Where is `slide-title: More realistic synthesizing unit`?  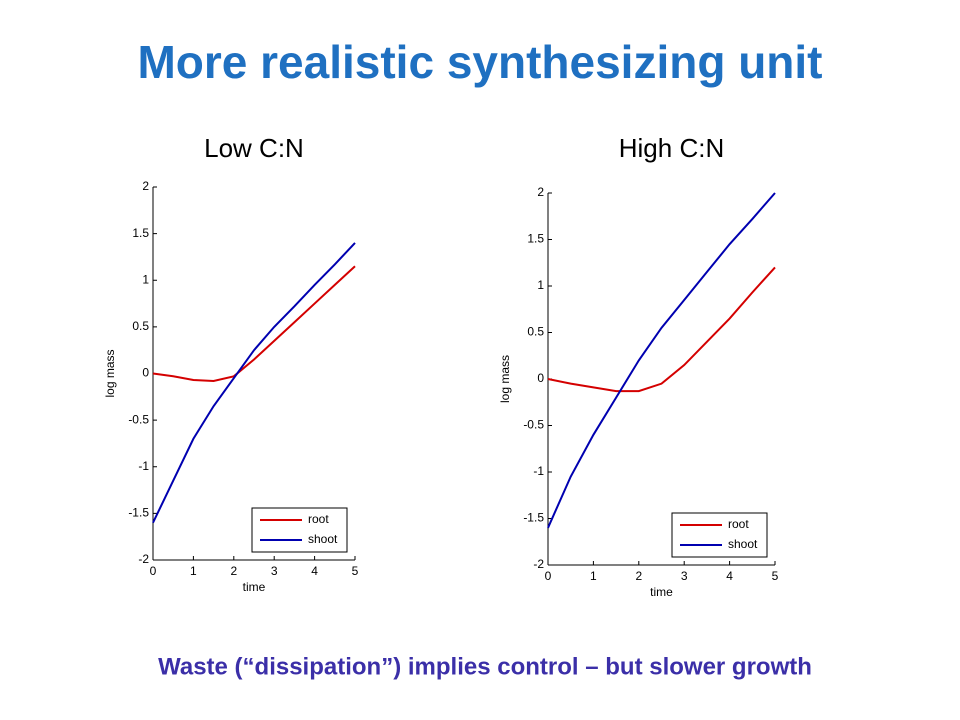
slide-title: More realistic synthesizing unit is located at coordinates (479, 62).